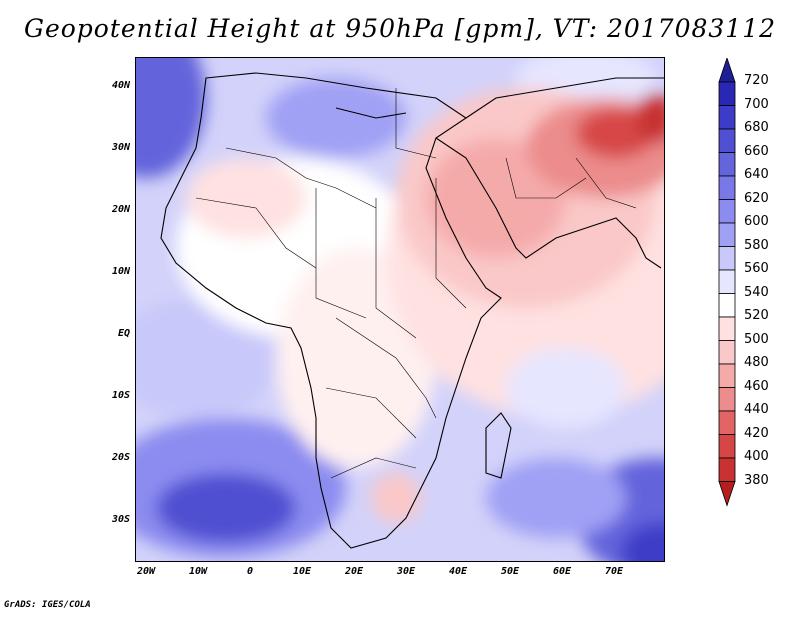 This screenshot has width=800, height=618. Describe the element at coordinates (756, 80) in the screenshot. I see `colorbar-label: 720` at that location.